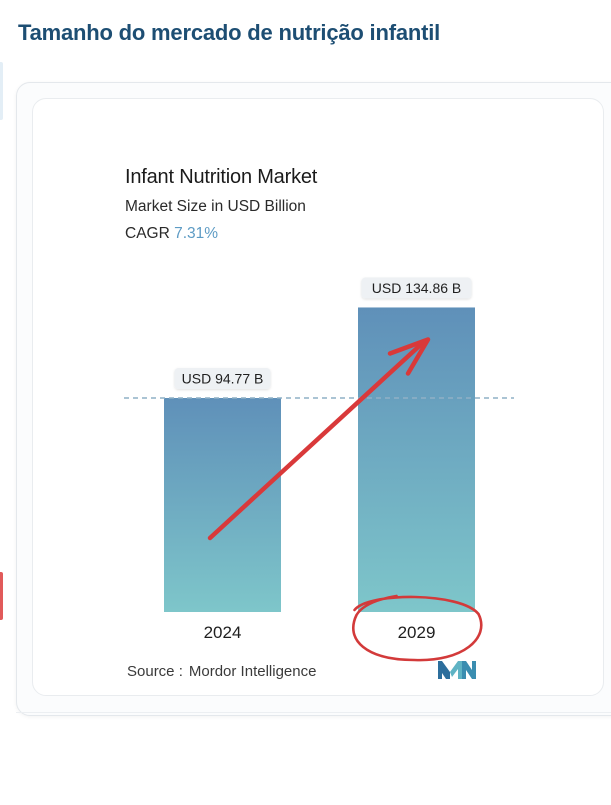 Image resolution: width=611 pixels, height=805 pixels. What do you see at coordinates (1, 596) in the screenshot?
I see `left-edge-marker-bottom` at bounding box center [1, 596].